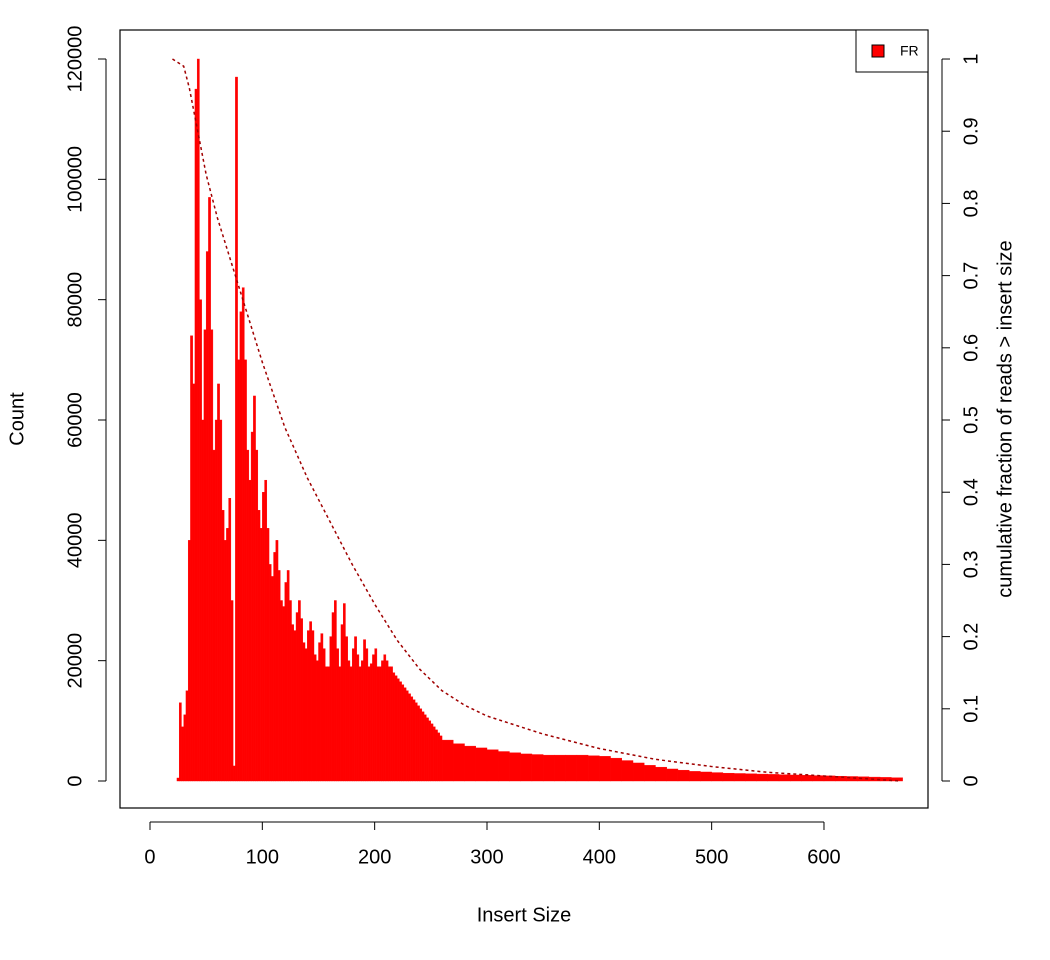  I want to click on y2-tick-label: 0.2, so click(971, 637).